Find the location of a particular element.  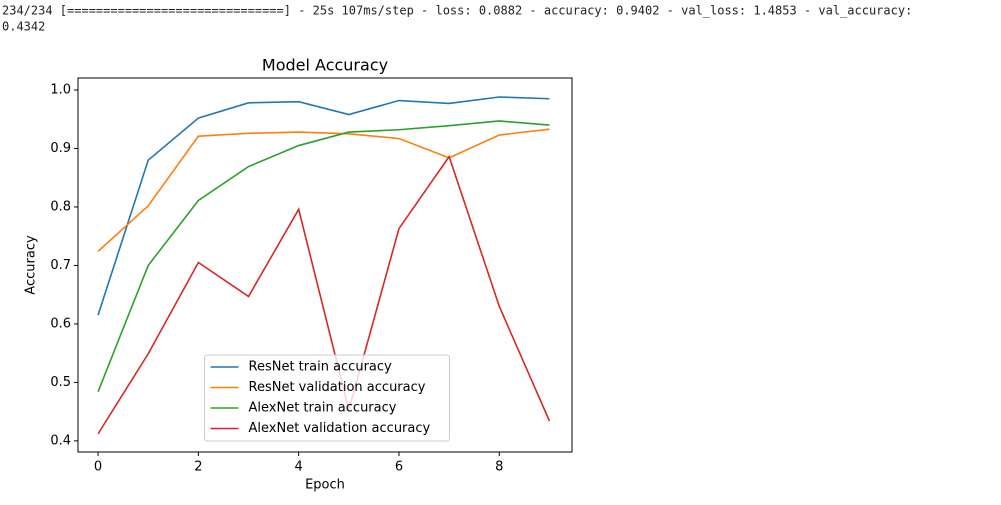

y-tick-label: 0.5 is located at coordinates (60, 382).